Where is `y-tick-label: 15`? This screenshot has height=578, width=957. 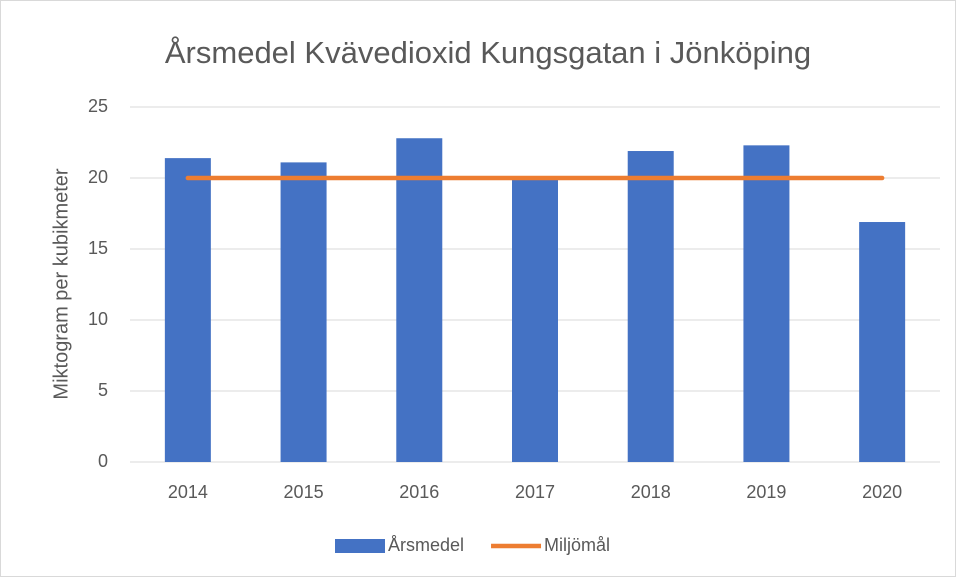 y-tick-label: 15 is located at coordinates (98, 248).